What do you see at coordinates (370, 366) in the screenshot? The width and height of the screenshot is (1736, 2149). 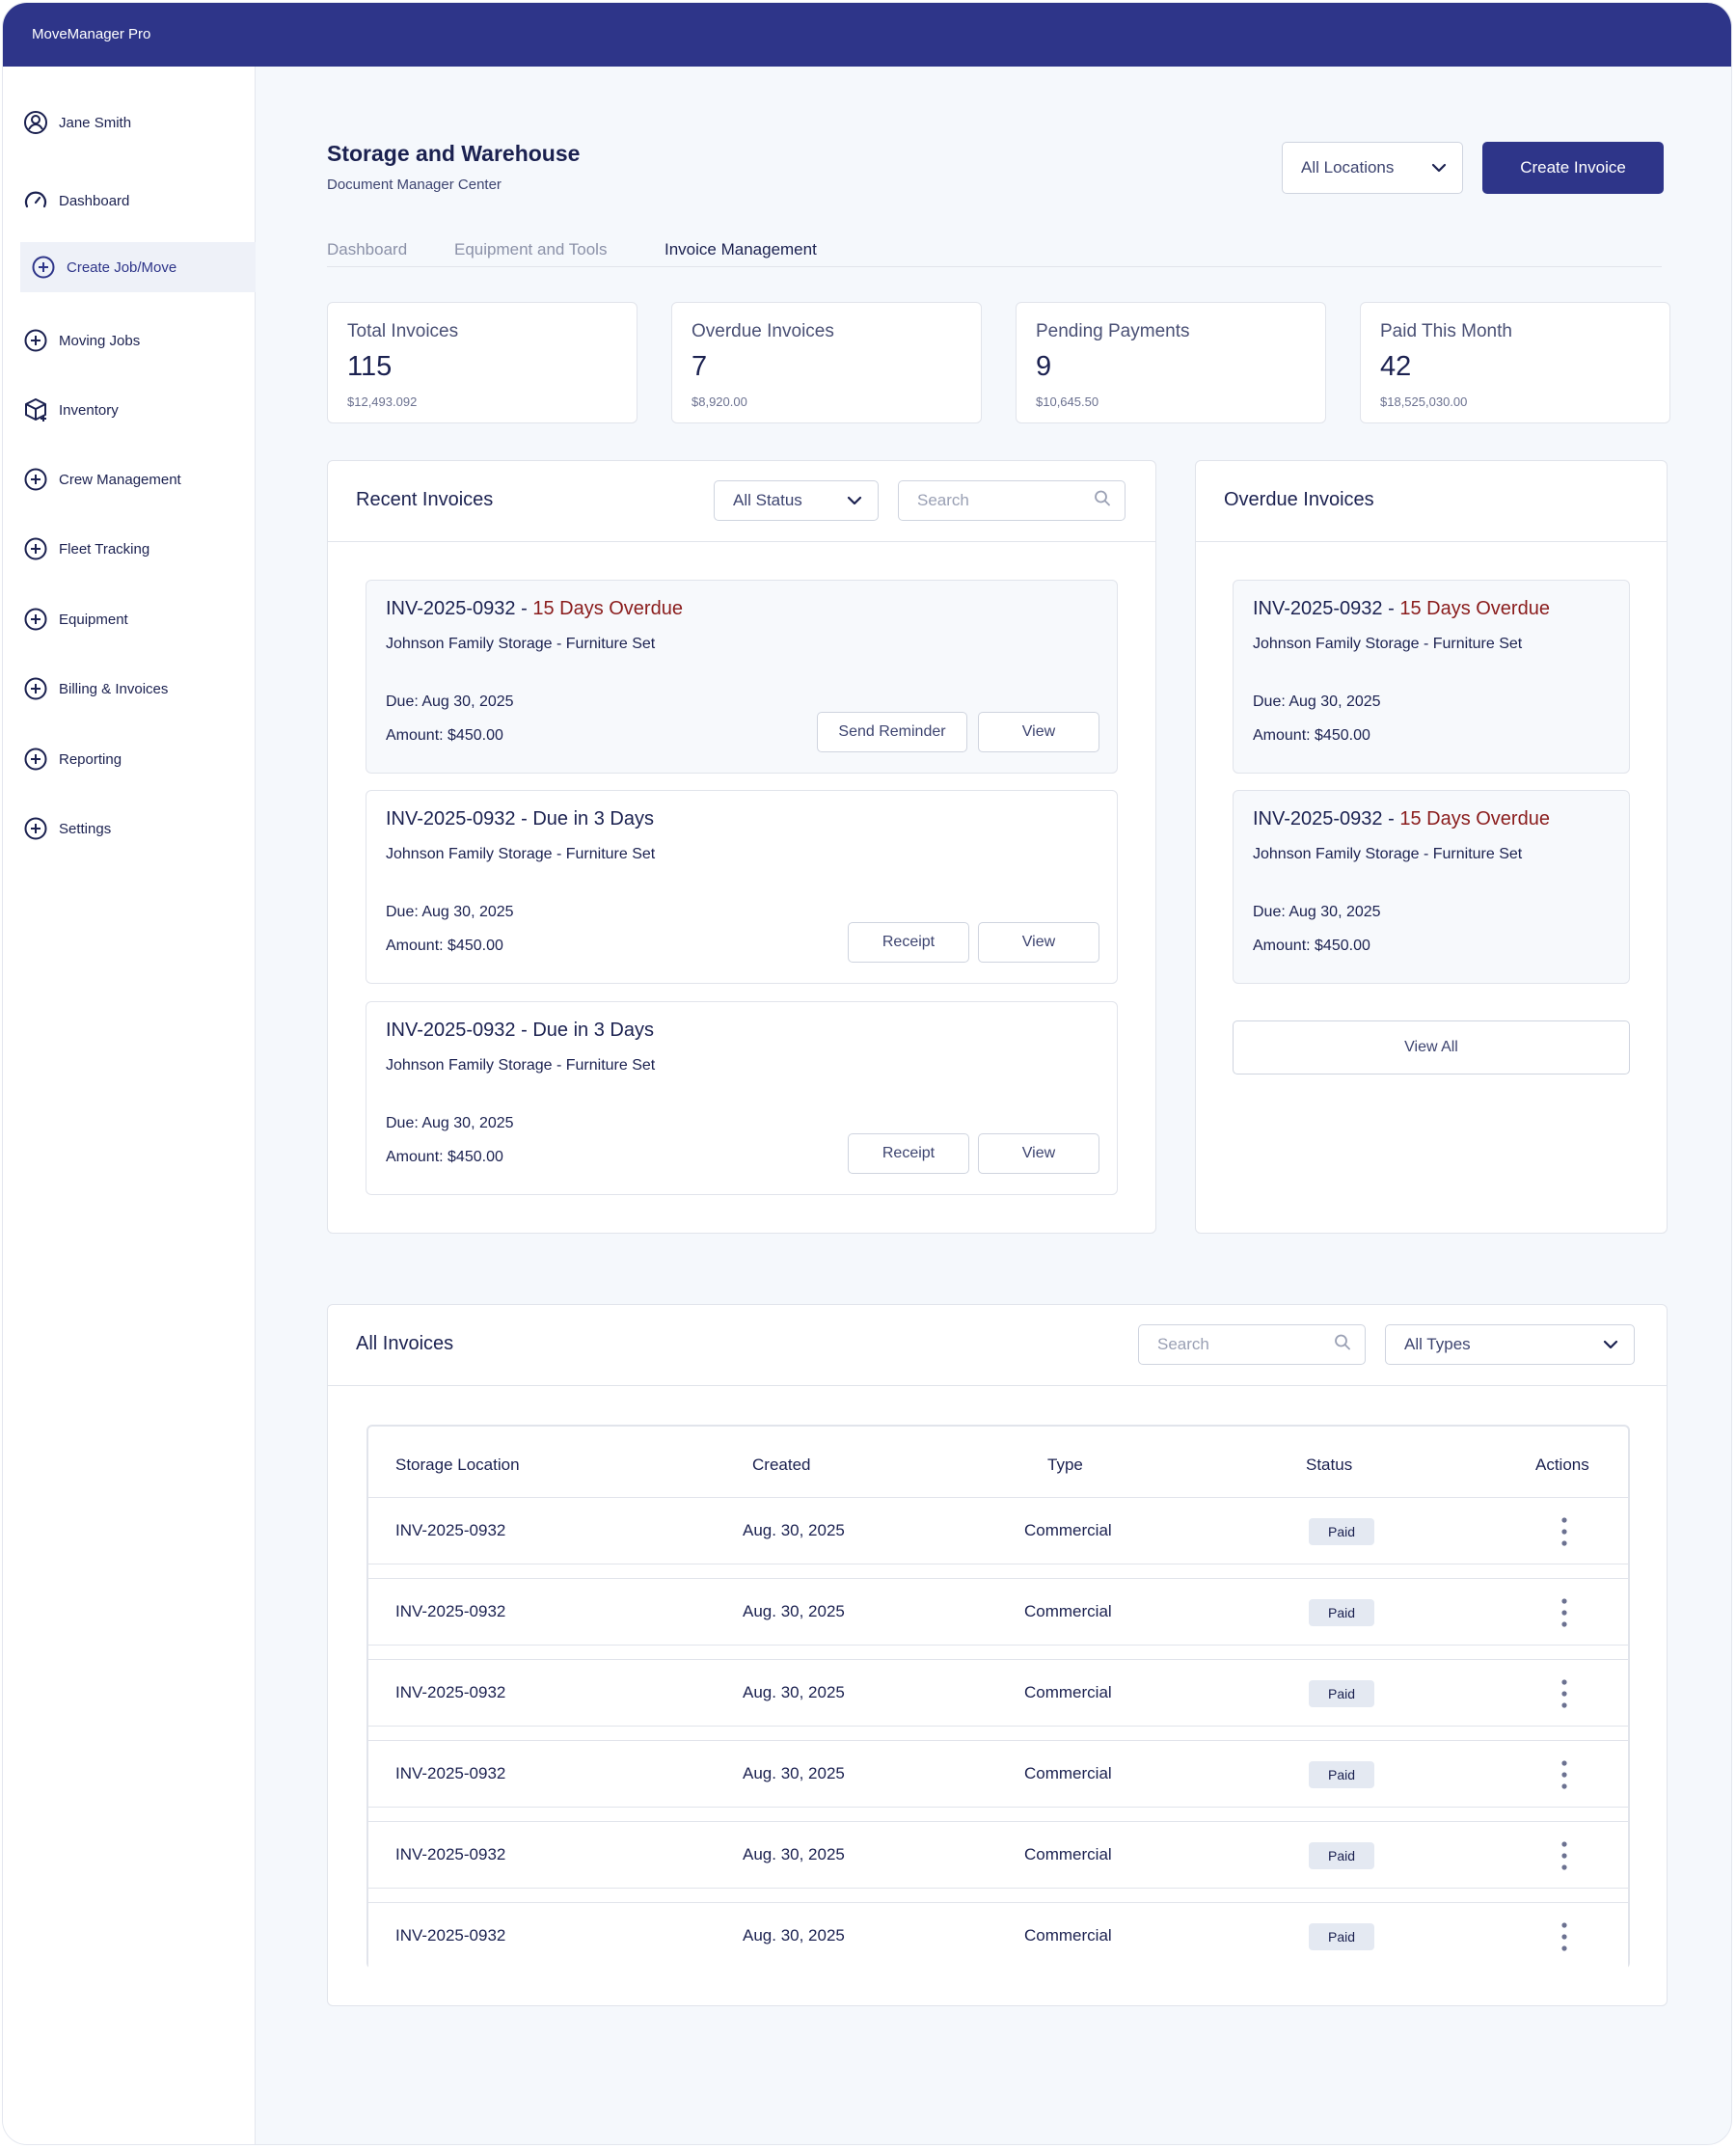 I see `stat-value: 115` at bounding box center [370, 366].